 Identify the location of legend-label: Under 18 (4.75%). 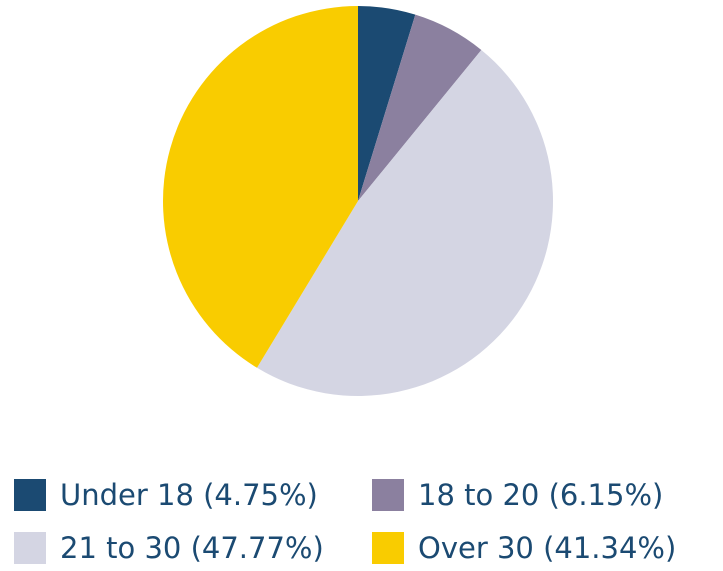
(189, 495).